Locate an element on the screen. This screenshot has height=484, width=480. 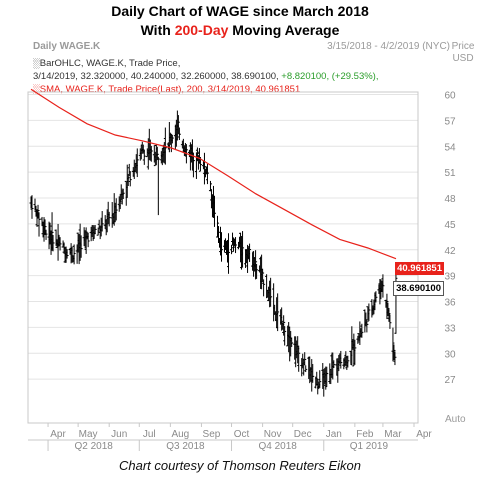
date-range: 3/15/2018 - 4/2/2019 (NYC) is located at coordinates (388, 46).